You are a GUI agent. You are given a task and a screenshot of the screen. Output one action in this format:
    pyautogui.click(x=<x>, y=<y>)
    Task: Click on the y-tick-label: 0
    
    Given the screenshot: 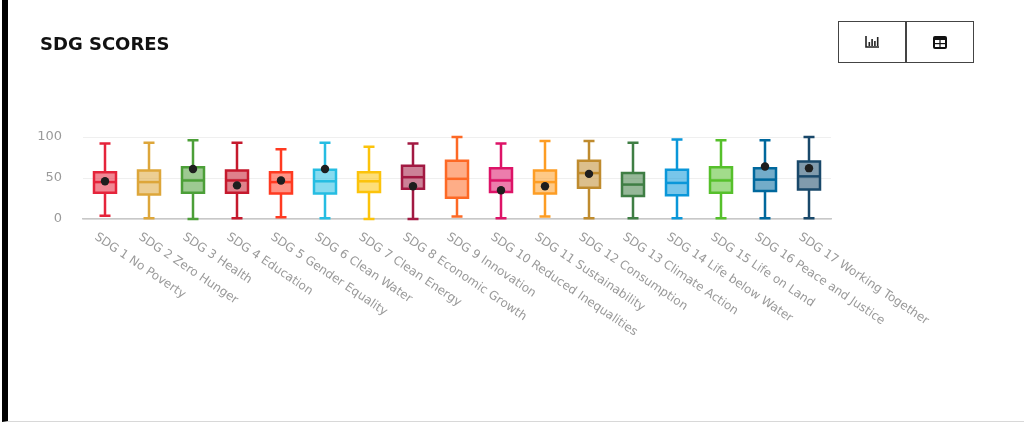 What is the action you would take?
    pyautogui.click(x=57, y=218)
    